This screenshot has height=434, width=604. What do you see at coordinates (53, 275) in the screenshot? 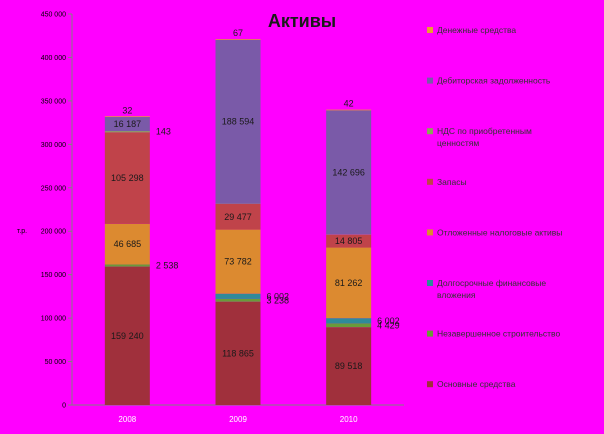
I see `y-tick-label: 150 000` at bounding box center [53, 275].